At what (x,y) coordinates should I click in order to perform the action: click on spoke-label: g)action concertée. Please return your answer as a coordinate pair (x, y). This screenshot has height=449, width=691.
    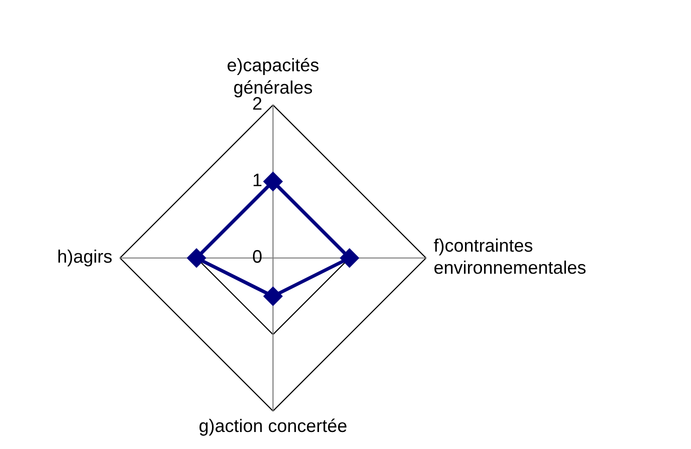
    Looking at the image, I should click on (272, 427).